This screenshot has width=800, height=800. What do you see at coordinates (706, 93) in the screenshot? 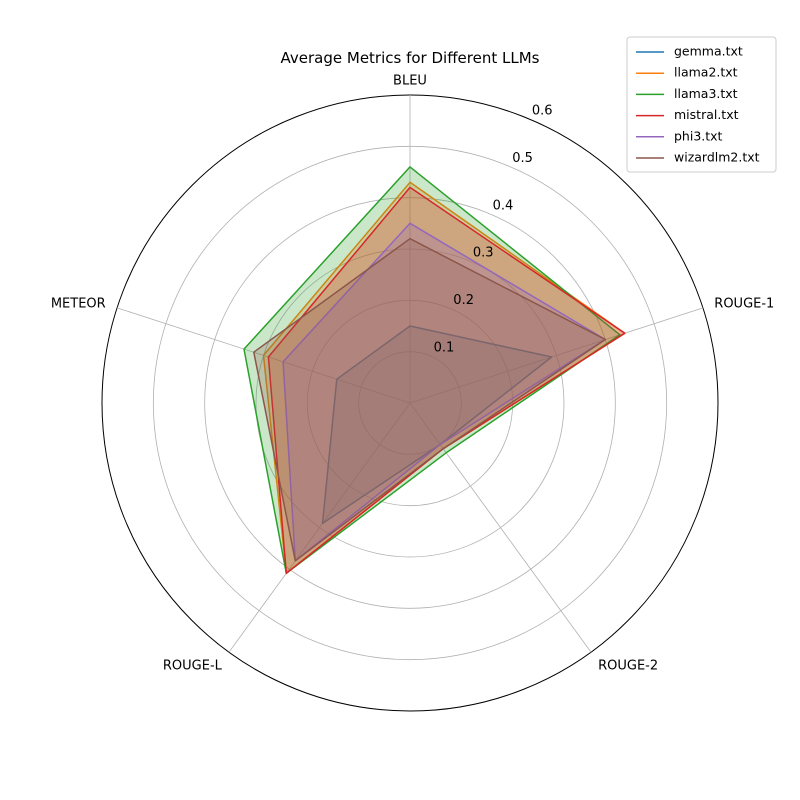
I see `legend-label: llama3.txt` at bounding box center [706, 93].